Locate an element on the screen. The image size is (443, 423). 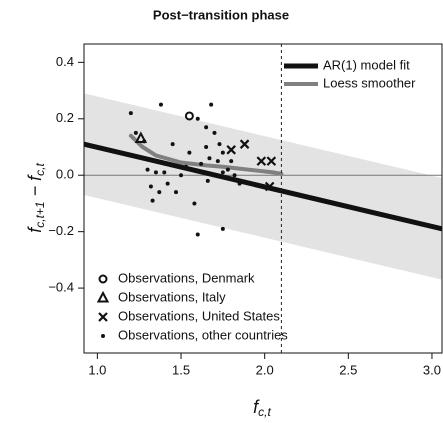
x-tick-label: 2.5 is located at coordinates (348, 369).